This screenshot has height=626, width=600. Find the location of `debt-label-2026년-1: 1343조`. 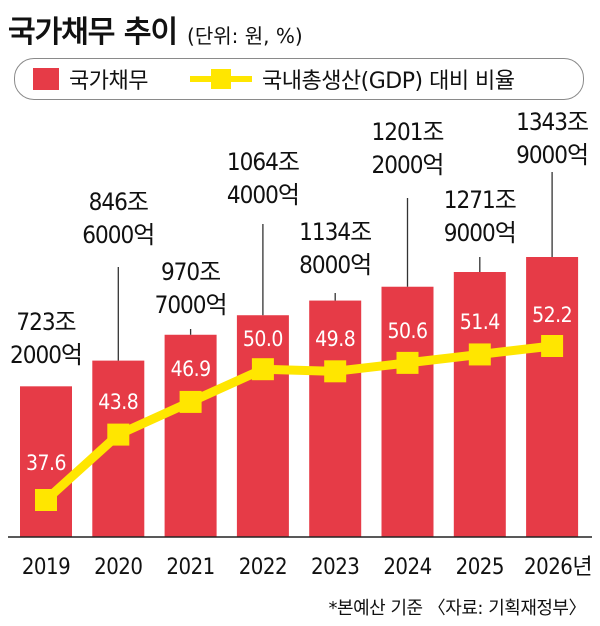

debt-label-2026년-1: 1343조 is located at coordinates (552, 122).